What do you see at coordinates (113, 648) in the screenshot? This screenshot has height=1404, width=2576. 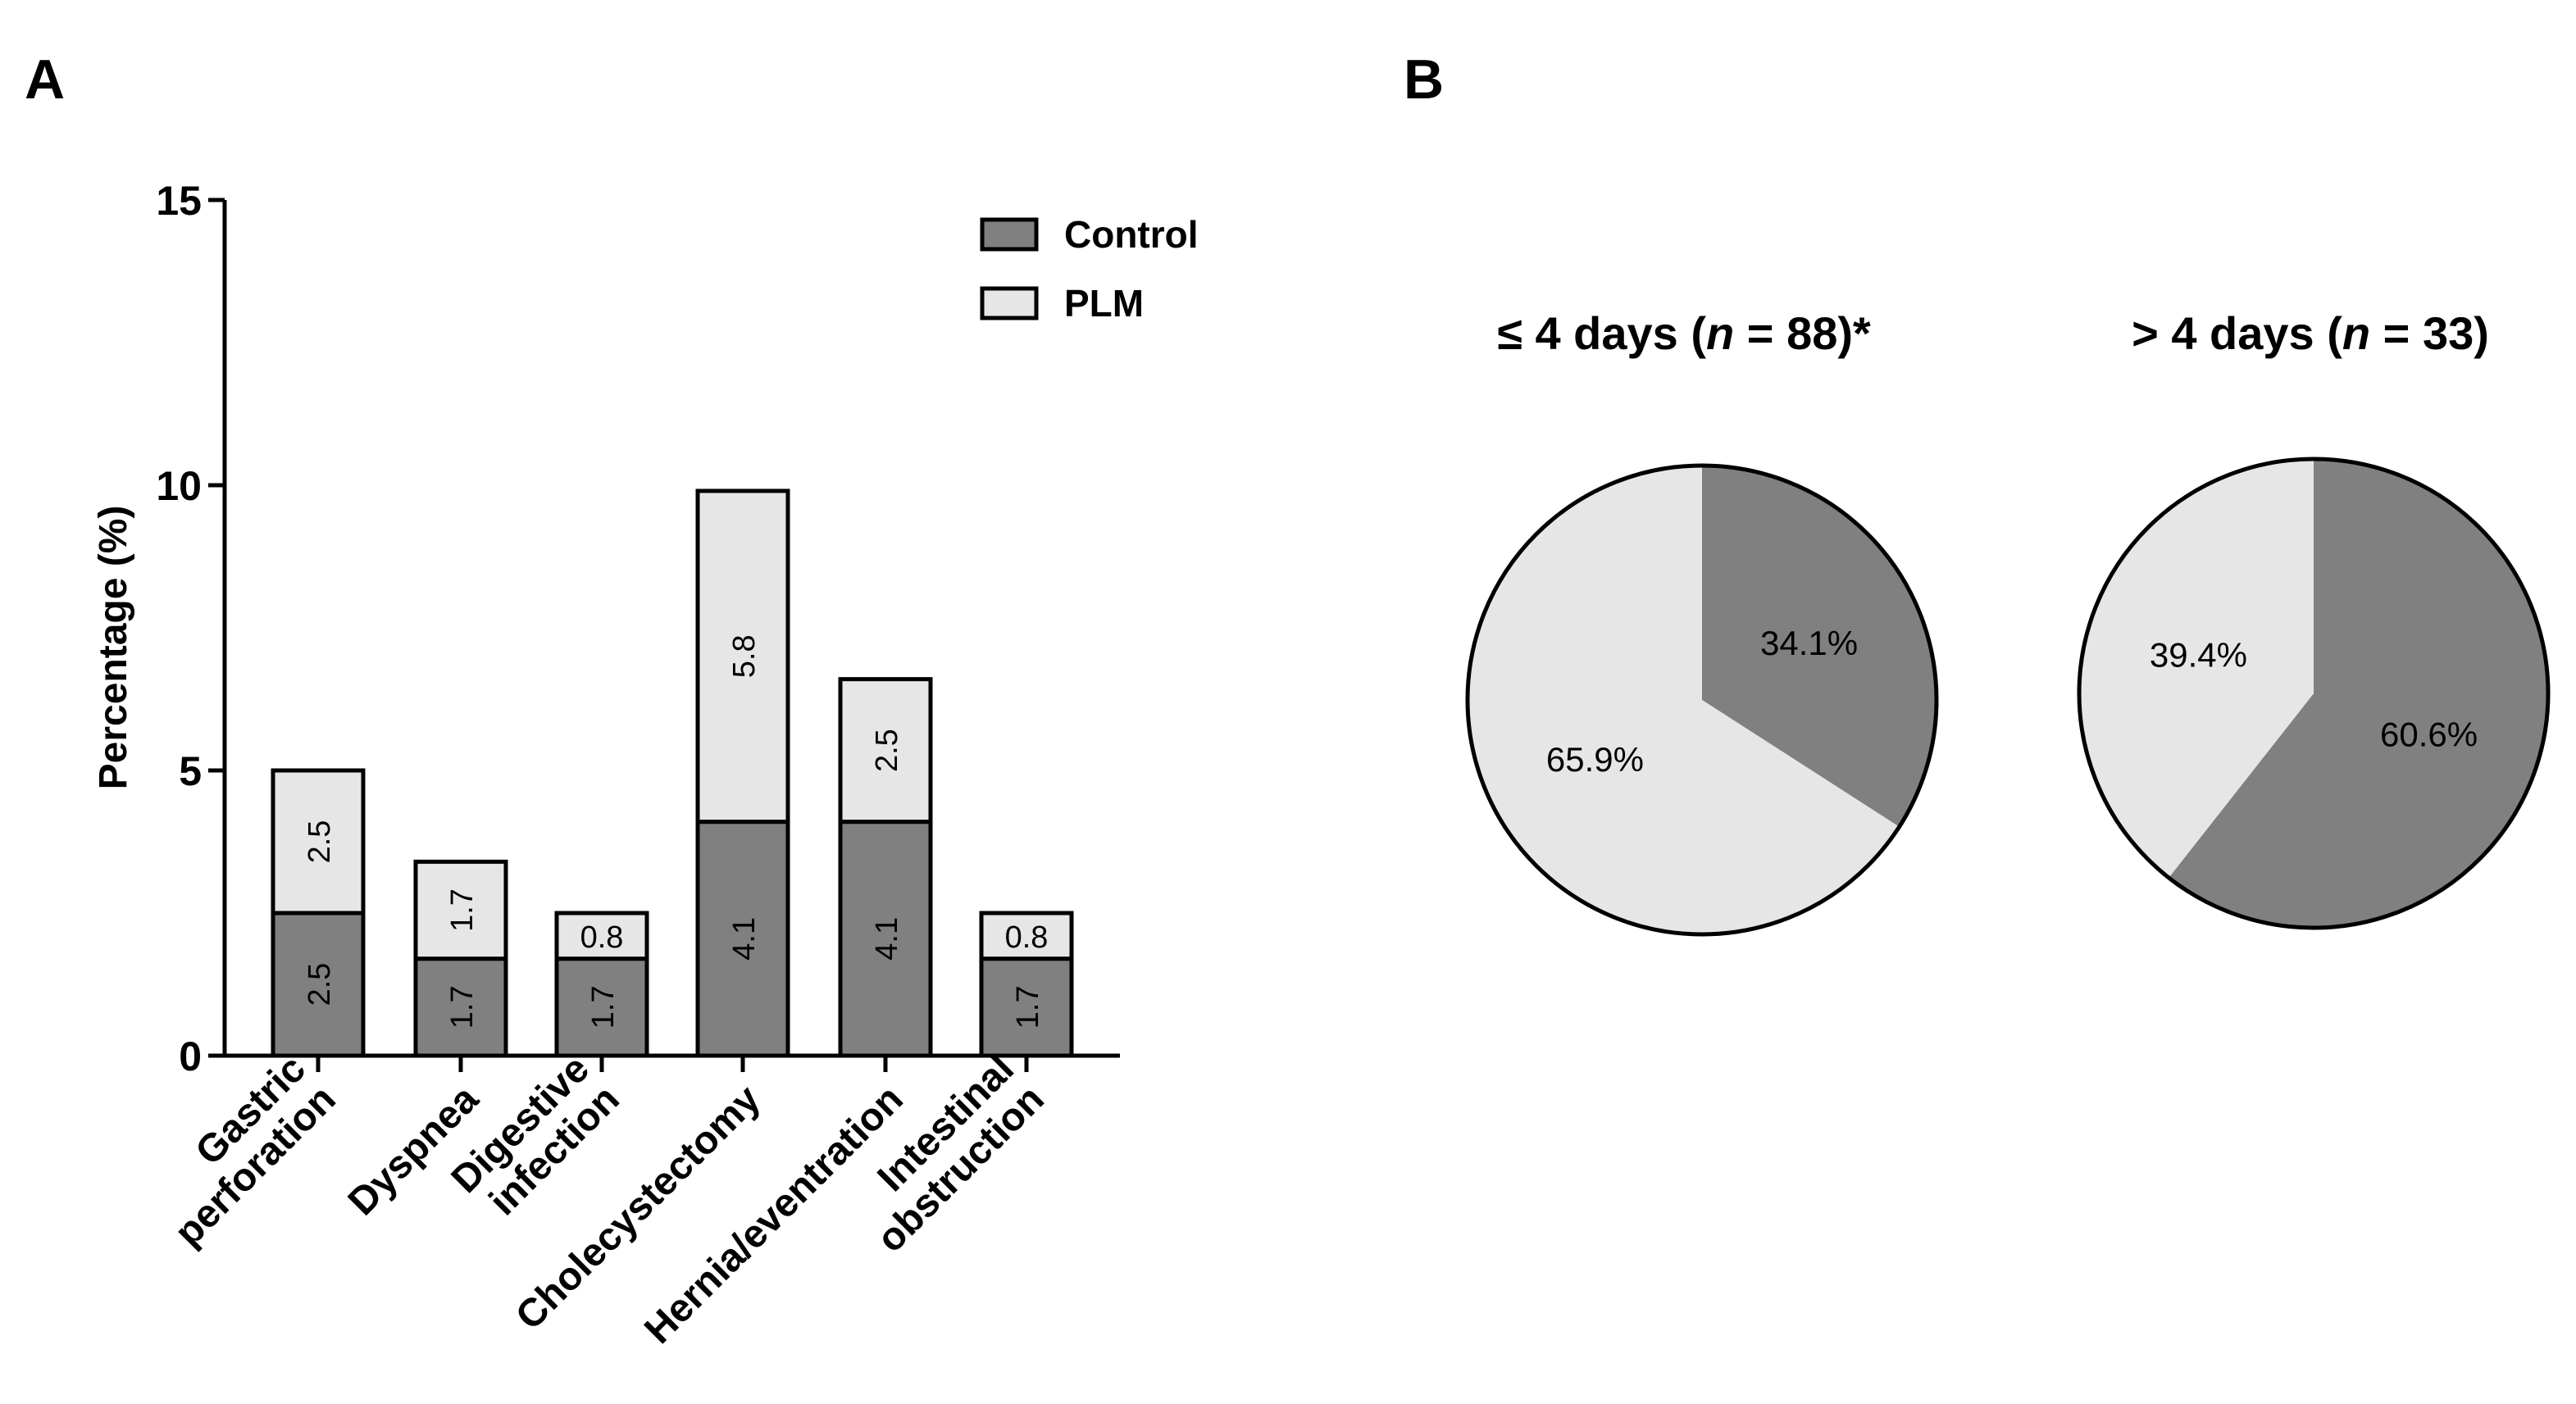 I see `y-axis-label: Percentage (%)` at bounding box center [113, 648].